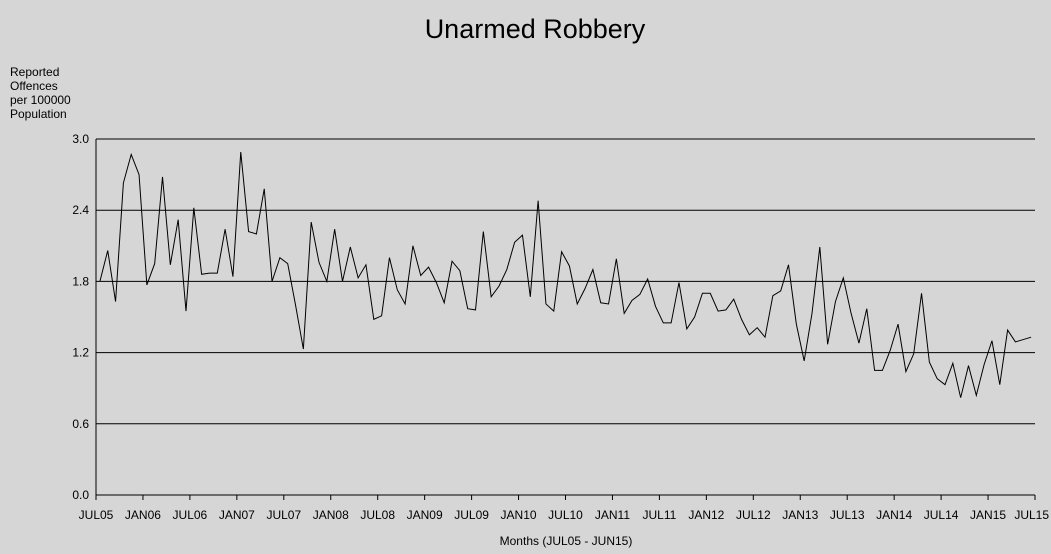 Image resolution: width=1051 pixels, height=554 pixels. Describe the element at coordinates (38, 114) in the screenshot. I see `y-axis-label-line: Population` at that location.